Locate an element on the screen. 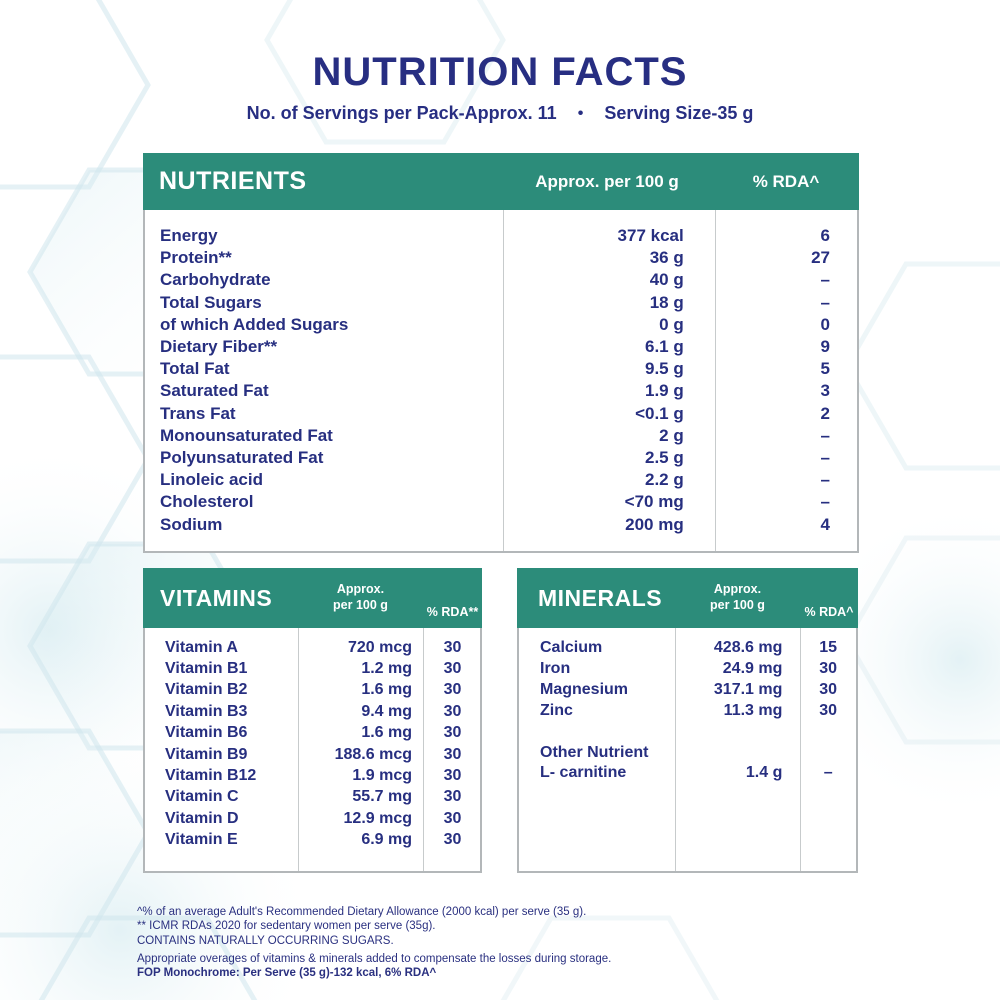 The height and width of the screenshot is (1000, 1000). nutrient-name: Total Sugars is located at coordinates (211, 302).